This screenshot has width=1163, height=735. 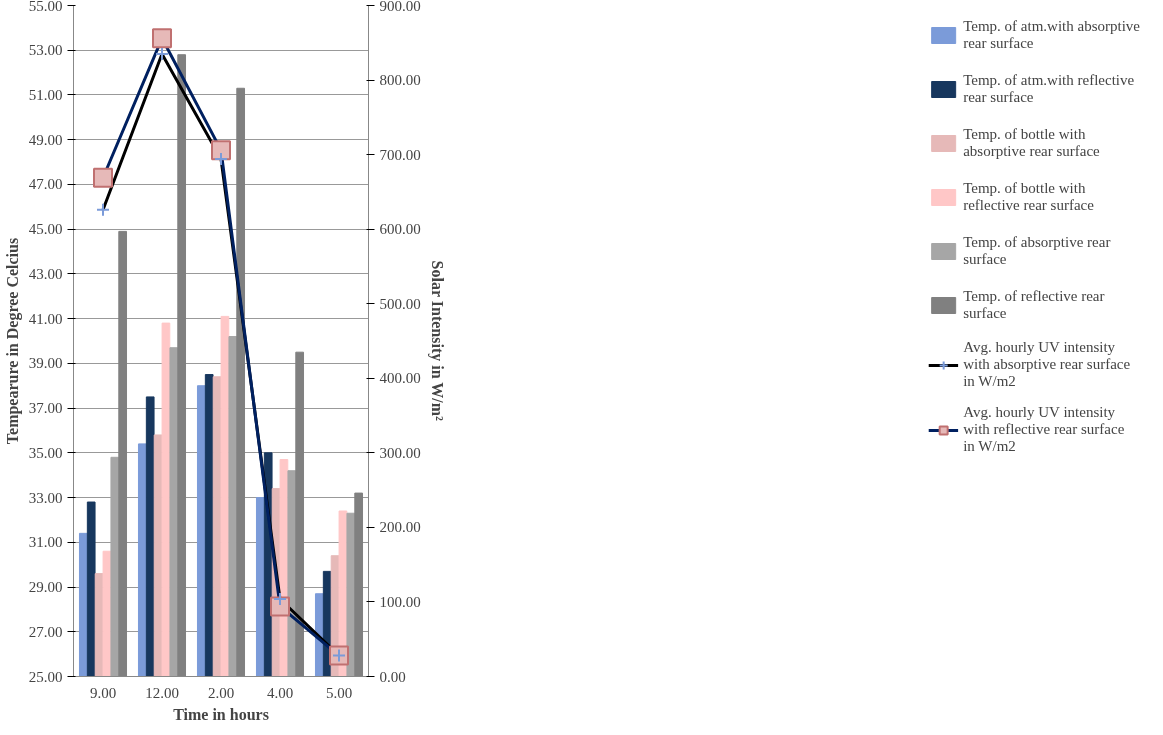 I want to click on legend-label: Temp. of absorptive rear surface, so click(x=1037, y=251).